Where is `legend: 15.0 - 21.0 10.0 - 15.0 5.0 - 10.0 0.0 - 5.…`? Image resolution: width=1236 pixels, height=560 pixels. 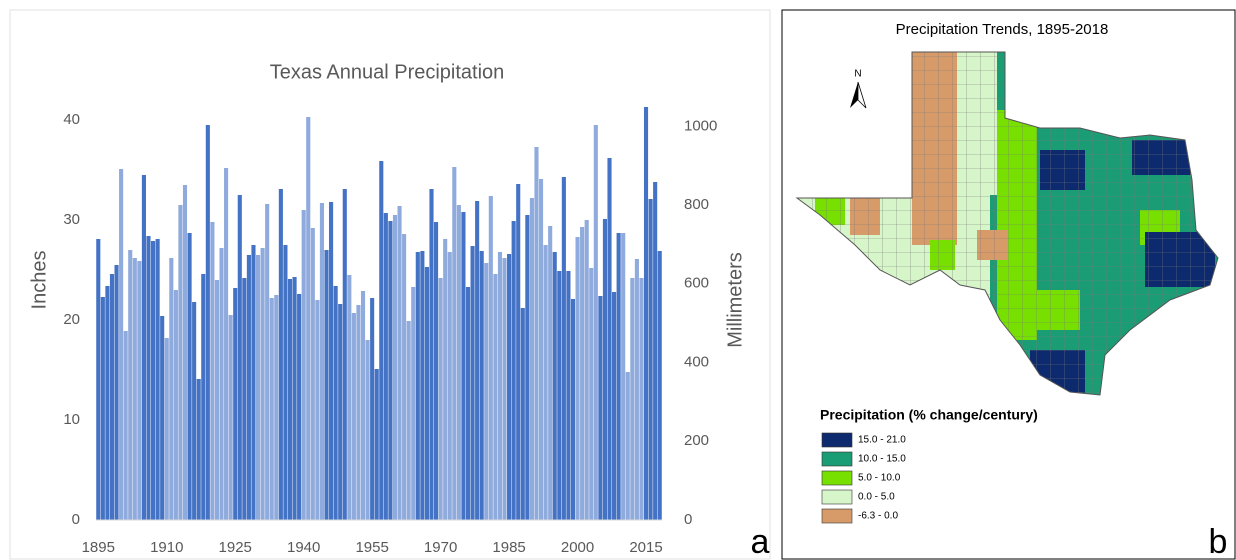
legend: 15.0 - 21.0 10.0 - 15.0 5.0 - 10.0 0.0 - 5.… is located at coordinates (863, 478).